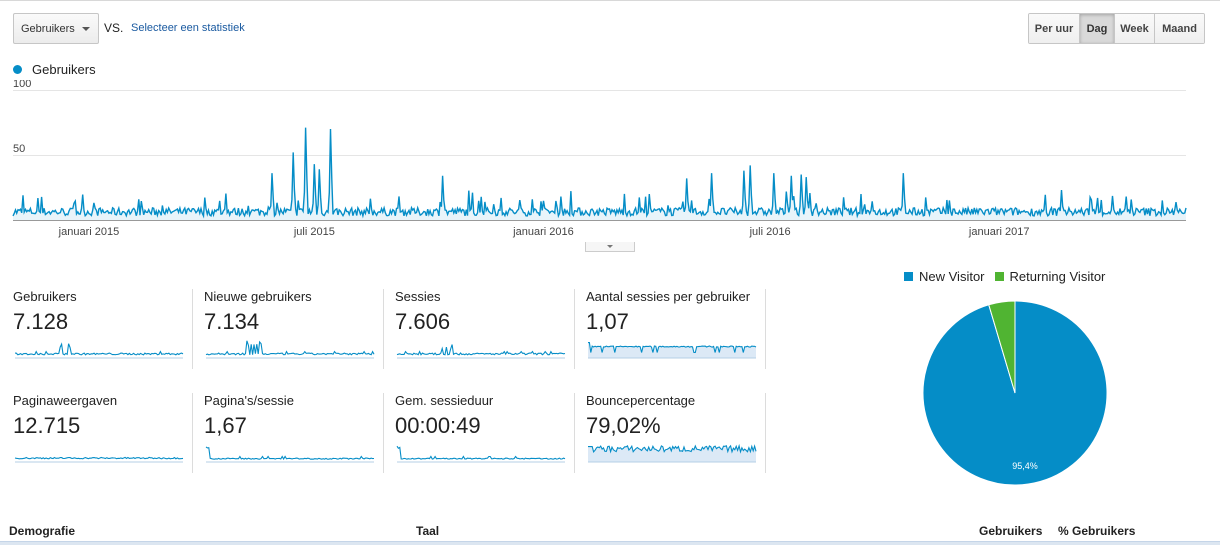  What do you see at coordinates (418, 296) in the screenshot?
I see `metric-label: Sessies` at bounding box center [418, 296].